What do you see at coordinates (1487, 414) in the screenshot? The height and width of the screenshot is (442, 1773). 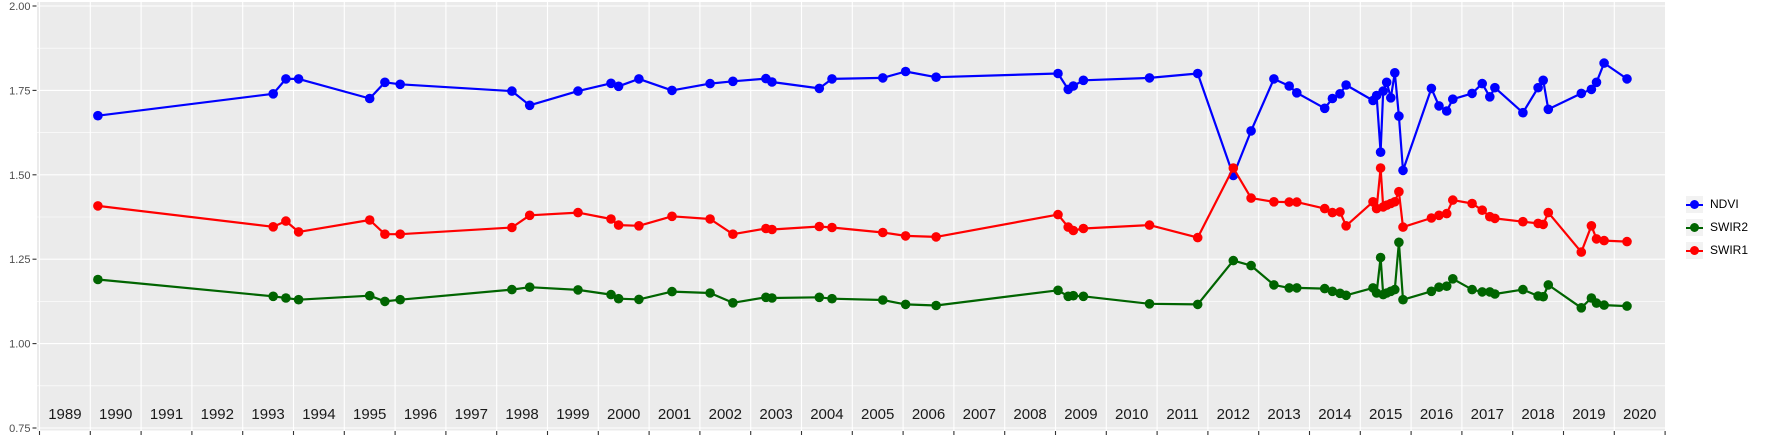 I see `x-tick-label: 2017` at bounding box center [1487, 414].